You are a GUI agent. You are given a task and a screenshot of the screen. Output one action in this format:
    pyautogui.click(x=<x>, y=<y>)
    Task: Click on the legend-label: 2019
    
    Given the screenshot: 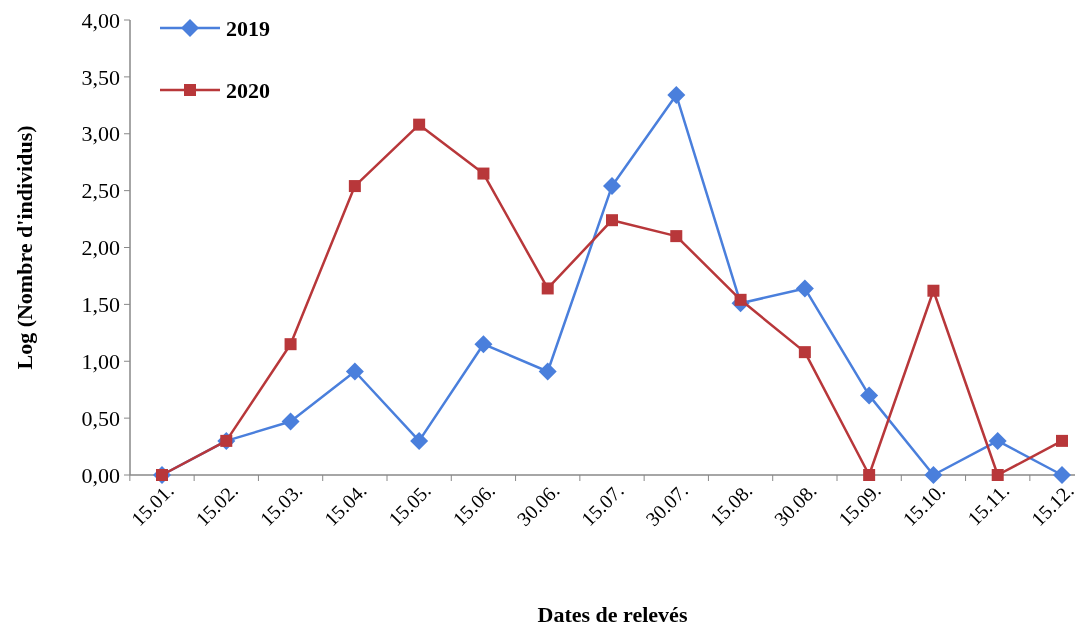 What is the action you would take?
    pyautogui.click(x=248, y=28)
    